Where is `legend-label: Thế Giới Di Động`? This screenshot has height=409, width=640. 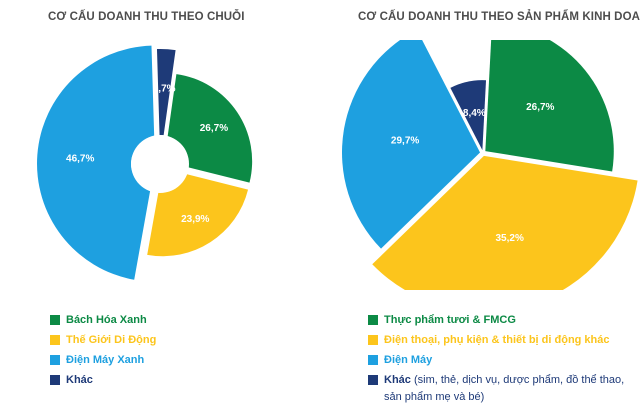
legend-label: Thế Giới Di Động is located at coordinates (111, 340).